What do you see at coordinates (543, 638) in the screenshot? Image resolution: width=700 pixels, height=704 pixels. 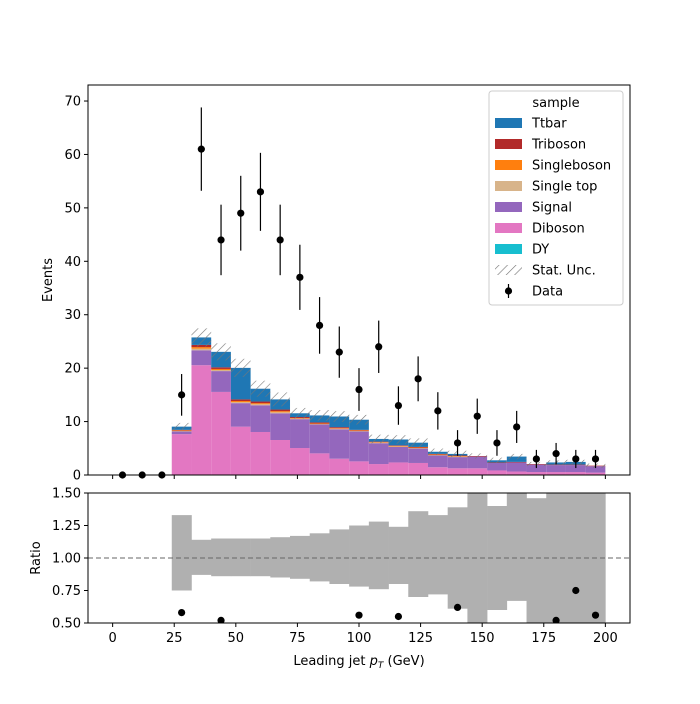 I see `x-tick-label: 175` at bounding box center [543, 638].